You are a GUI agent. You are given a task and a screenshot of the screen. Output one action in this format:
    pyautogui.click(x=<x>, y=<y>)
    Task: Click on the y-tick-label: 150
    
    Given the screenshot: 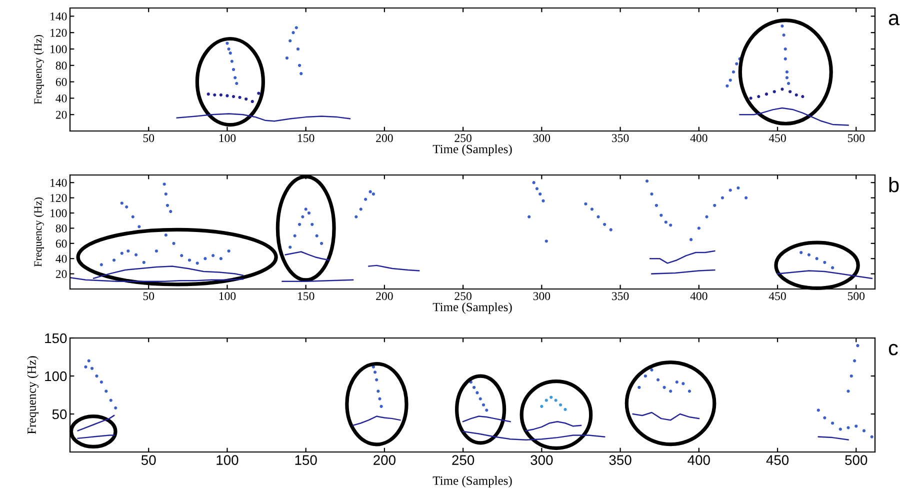 What is the action you would take?
    pyautogui.click(x=56, y=338)
    